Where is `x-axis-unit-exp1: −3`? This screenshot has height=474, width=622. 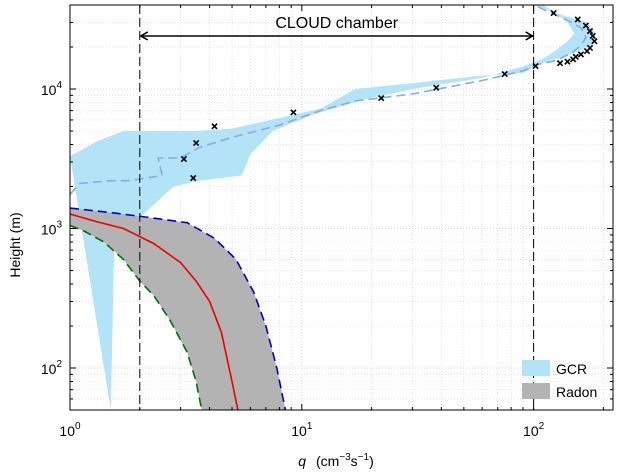 x-axis-unit-exp1: −3 is located at coordinates (345, 457).